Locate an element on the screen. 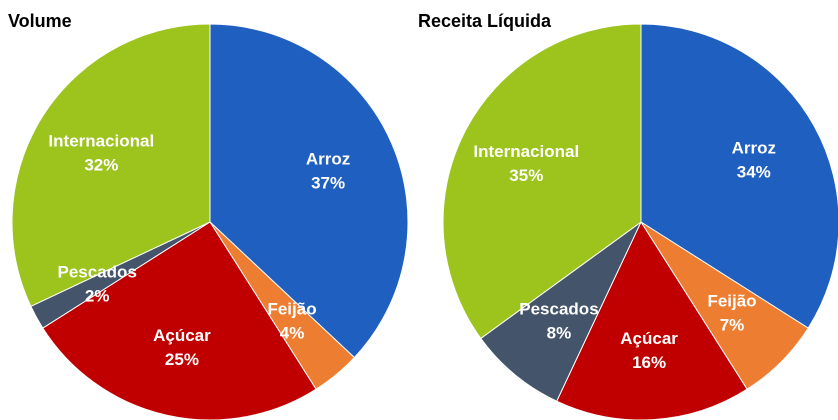  slice-value-label: 2% is located at coordinates (97, 295).